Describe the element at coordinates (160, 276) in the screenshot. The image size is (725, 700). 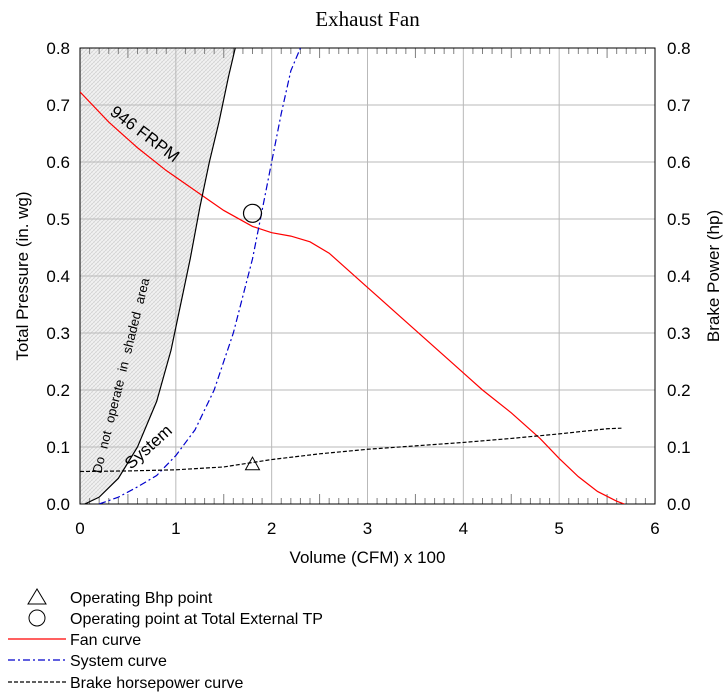
I see `system-line` at that location.